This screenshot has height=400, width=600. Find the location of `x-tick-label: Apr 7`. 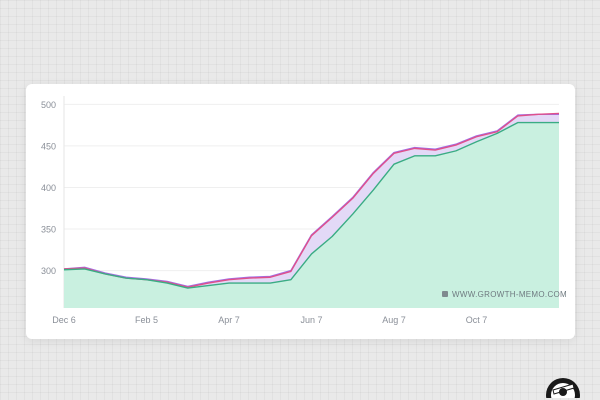

x-tick-label: Apr 7 is located at coordinates (229, 320).